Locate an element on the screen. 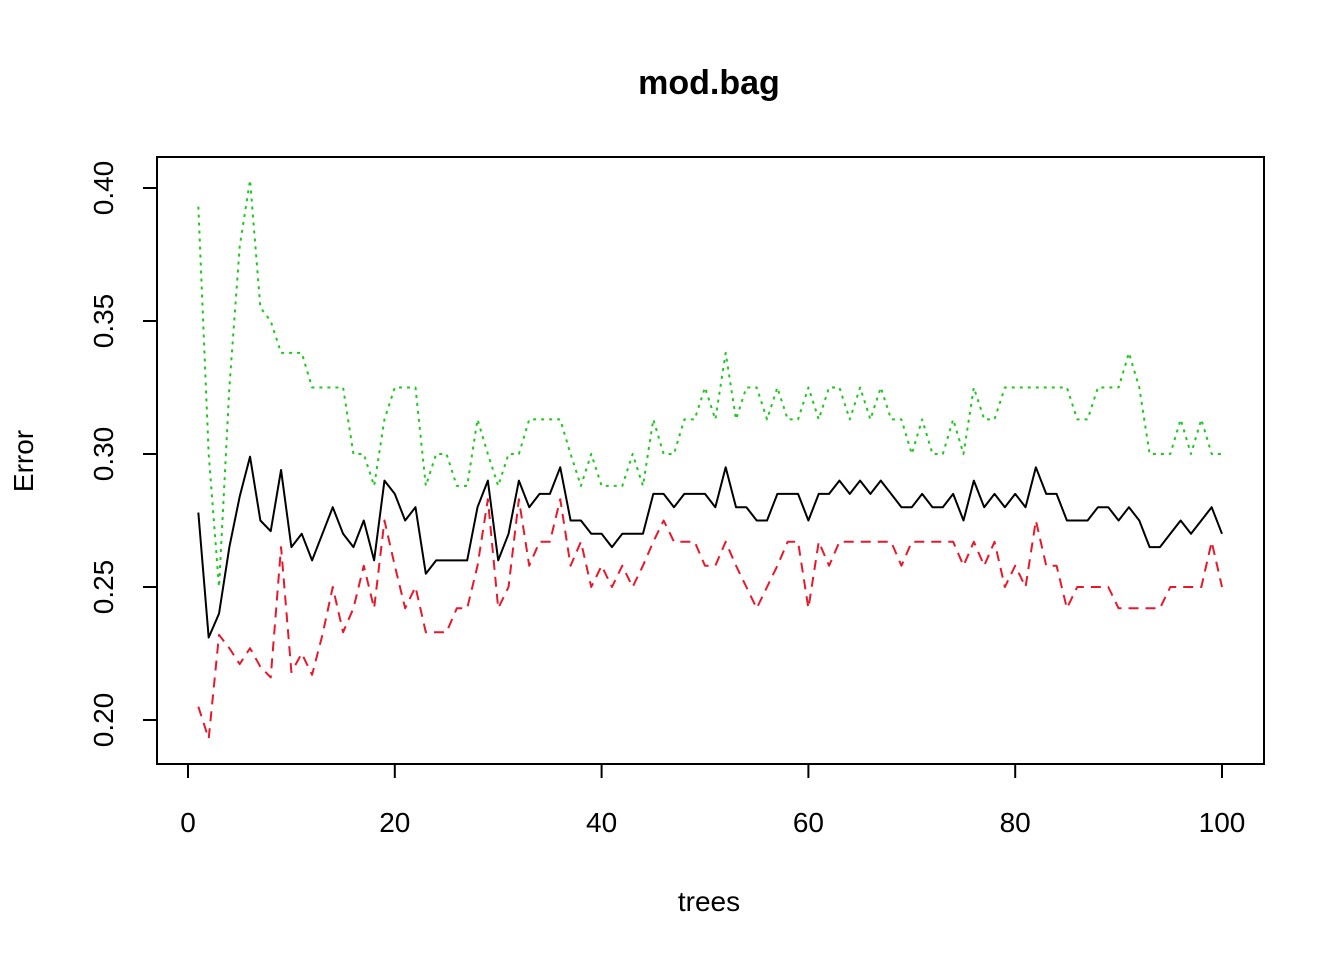 The image size is (1344, 960). y-tick-label: 0.25 is located at coordinates (103, 587).